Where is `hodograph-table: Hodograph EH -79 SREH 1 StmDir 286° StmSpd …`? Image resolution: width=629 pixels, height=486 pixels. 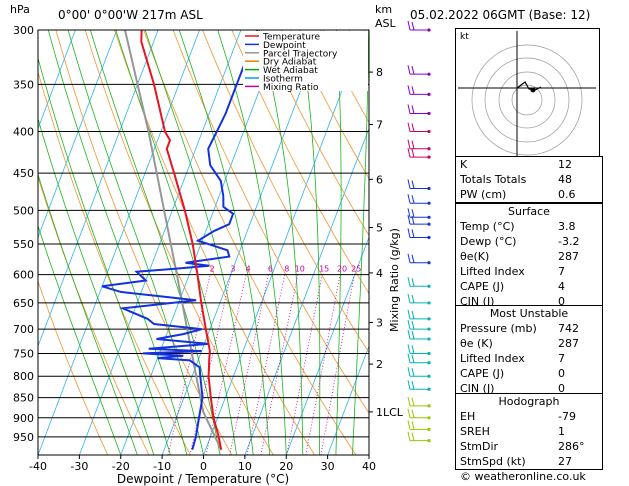 hodograph-table: Hodograph EH -79 SREH 1 StmDir 286° StmSpd … is located at coordinates (529, 431).